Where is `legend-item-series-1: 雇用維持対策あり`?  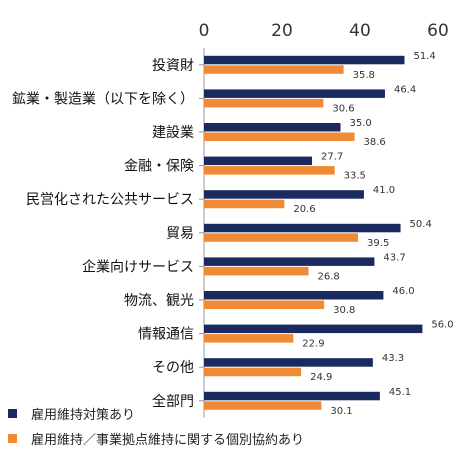 legend-item-series-1: 雇用維持対策あり is located at coordinates (71, 413).